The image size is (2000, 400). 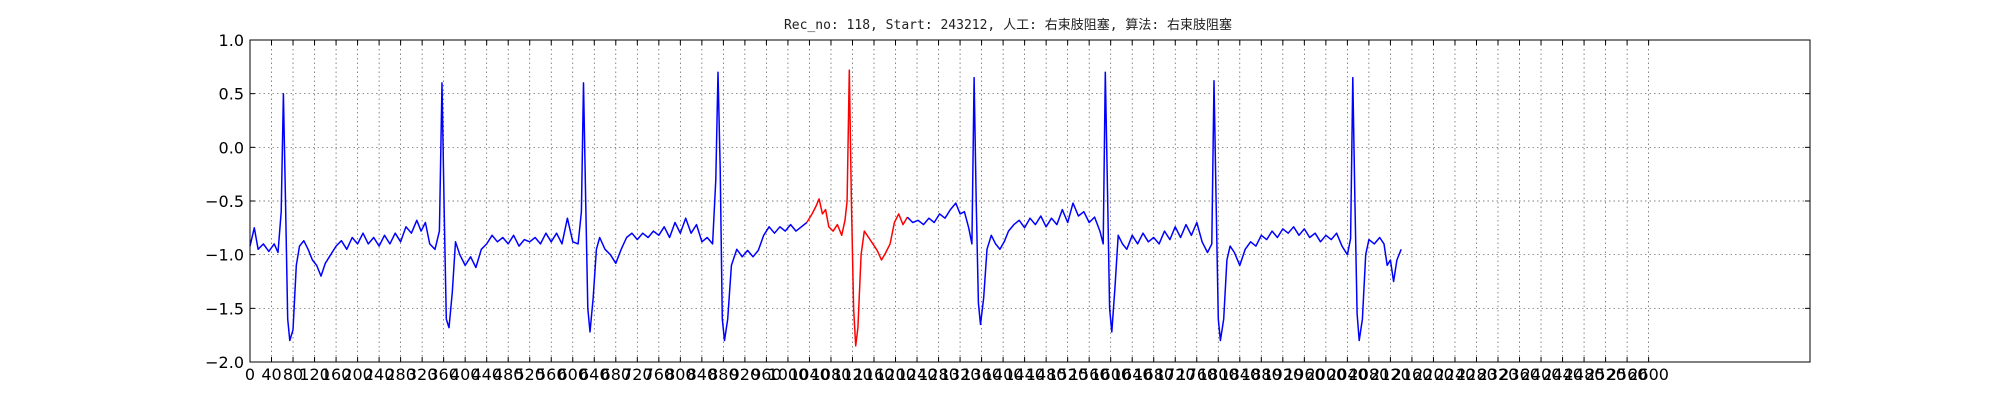 I want to click on x-tick-label: 1520, so click(x=1067, y=374).